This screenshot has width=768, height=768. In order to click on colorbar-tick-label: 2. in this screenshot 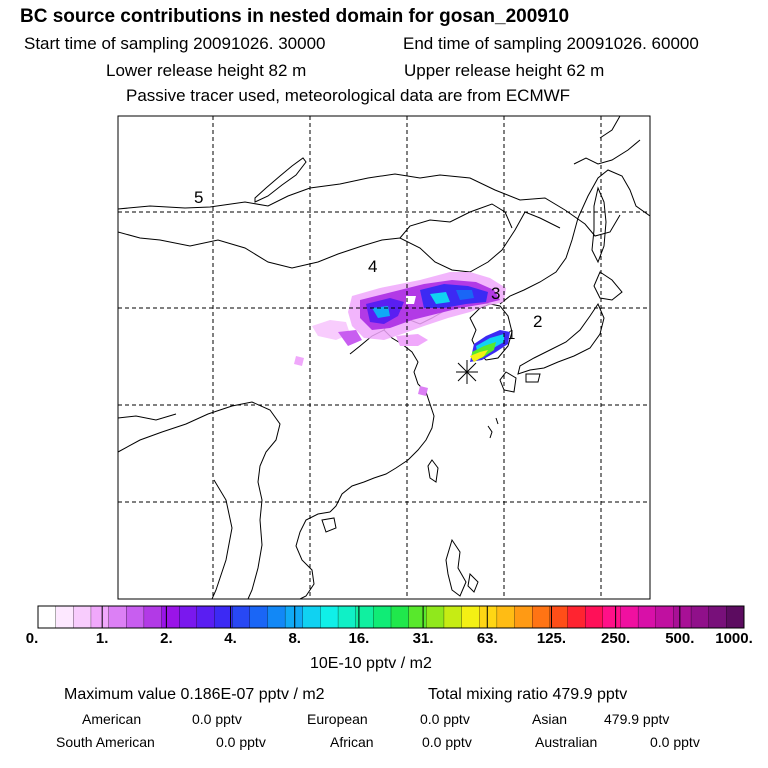, I will do `click(166, 638)`.